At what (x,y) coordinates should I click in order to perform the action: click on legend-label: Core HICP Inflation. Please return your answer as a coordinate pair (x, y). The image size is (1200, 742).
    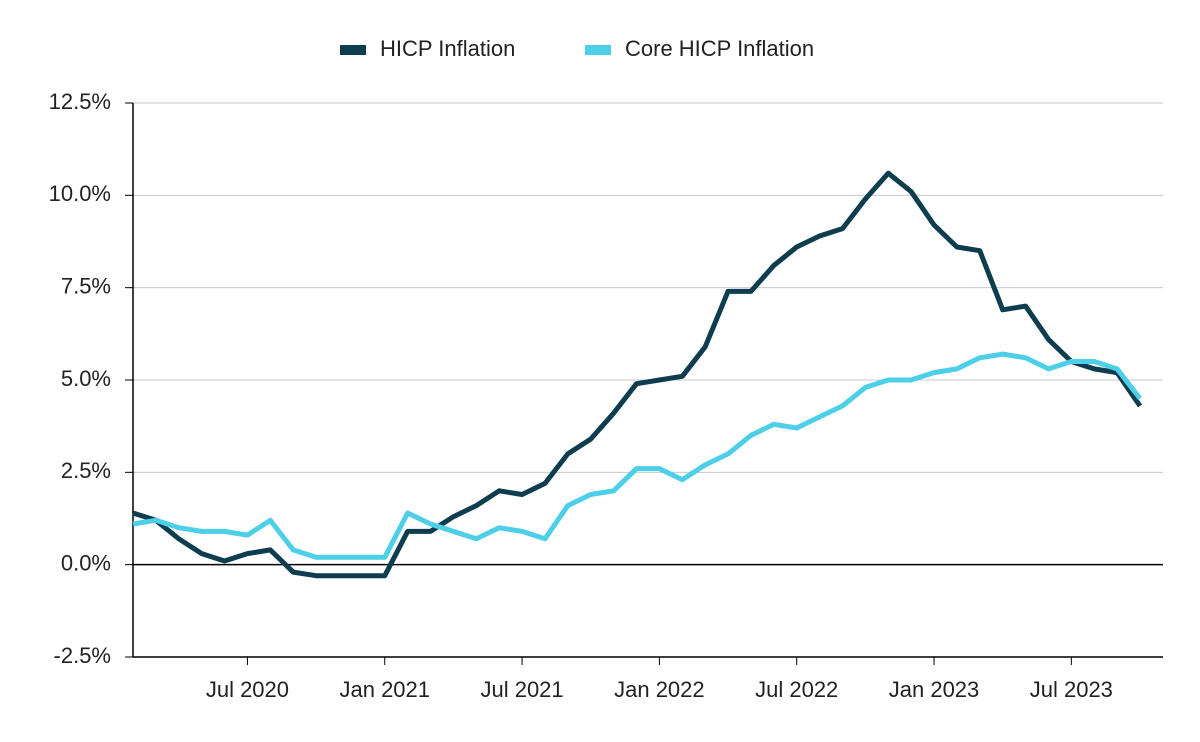
    Looking at the image, I should click on (719, 48).